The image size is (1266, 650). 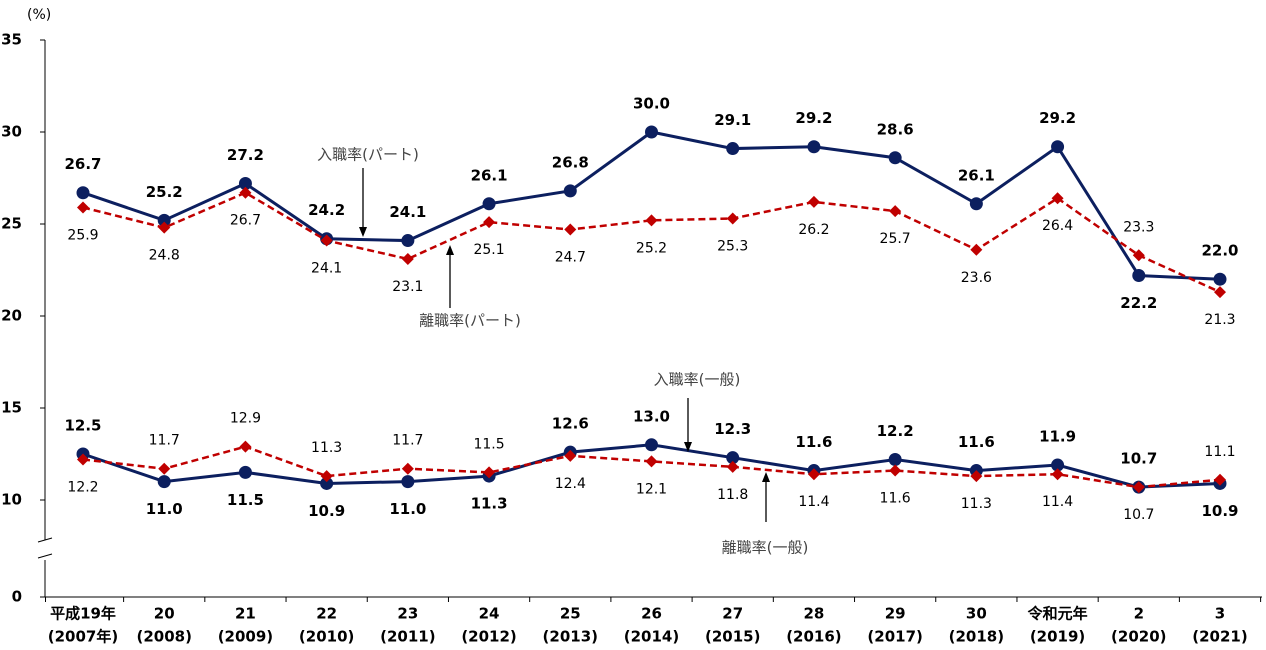 I want to click on data-label: 12.2, so click(x=895, y=431).